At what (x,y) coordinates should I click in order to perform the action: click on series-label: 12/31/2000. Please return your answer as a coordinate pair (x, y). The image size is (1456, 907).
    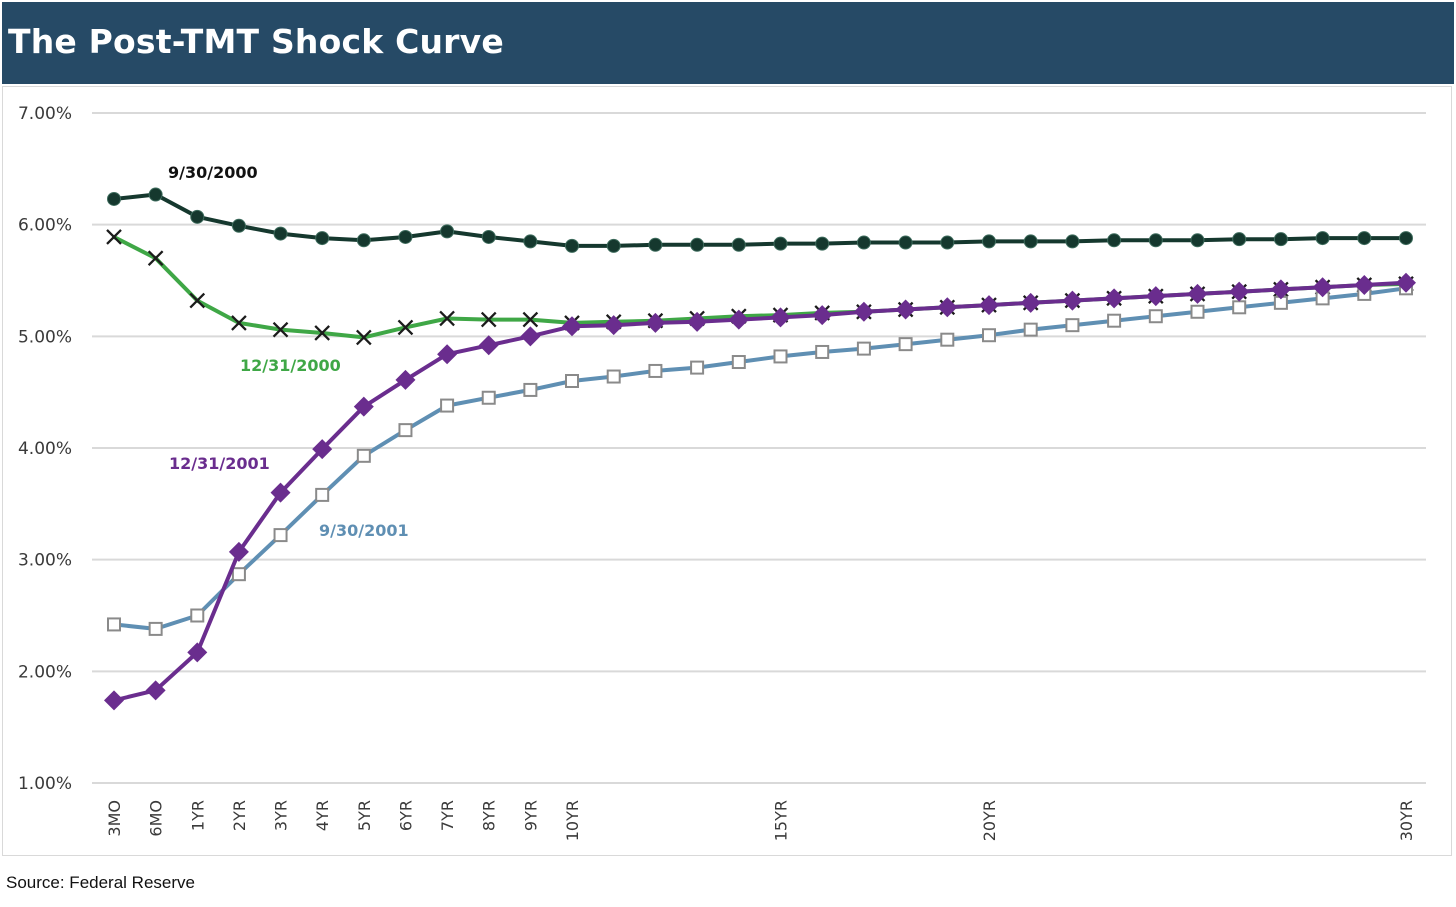
    Looking at the image, I should click on (290, 365).